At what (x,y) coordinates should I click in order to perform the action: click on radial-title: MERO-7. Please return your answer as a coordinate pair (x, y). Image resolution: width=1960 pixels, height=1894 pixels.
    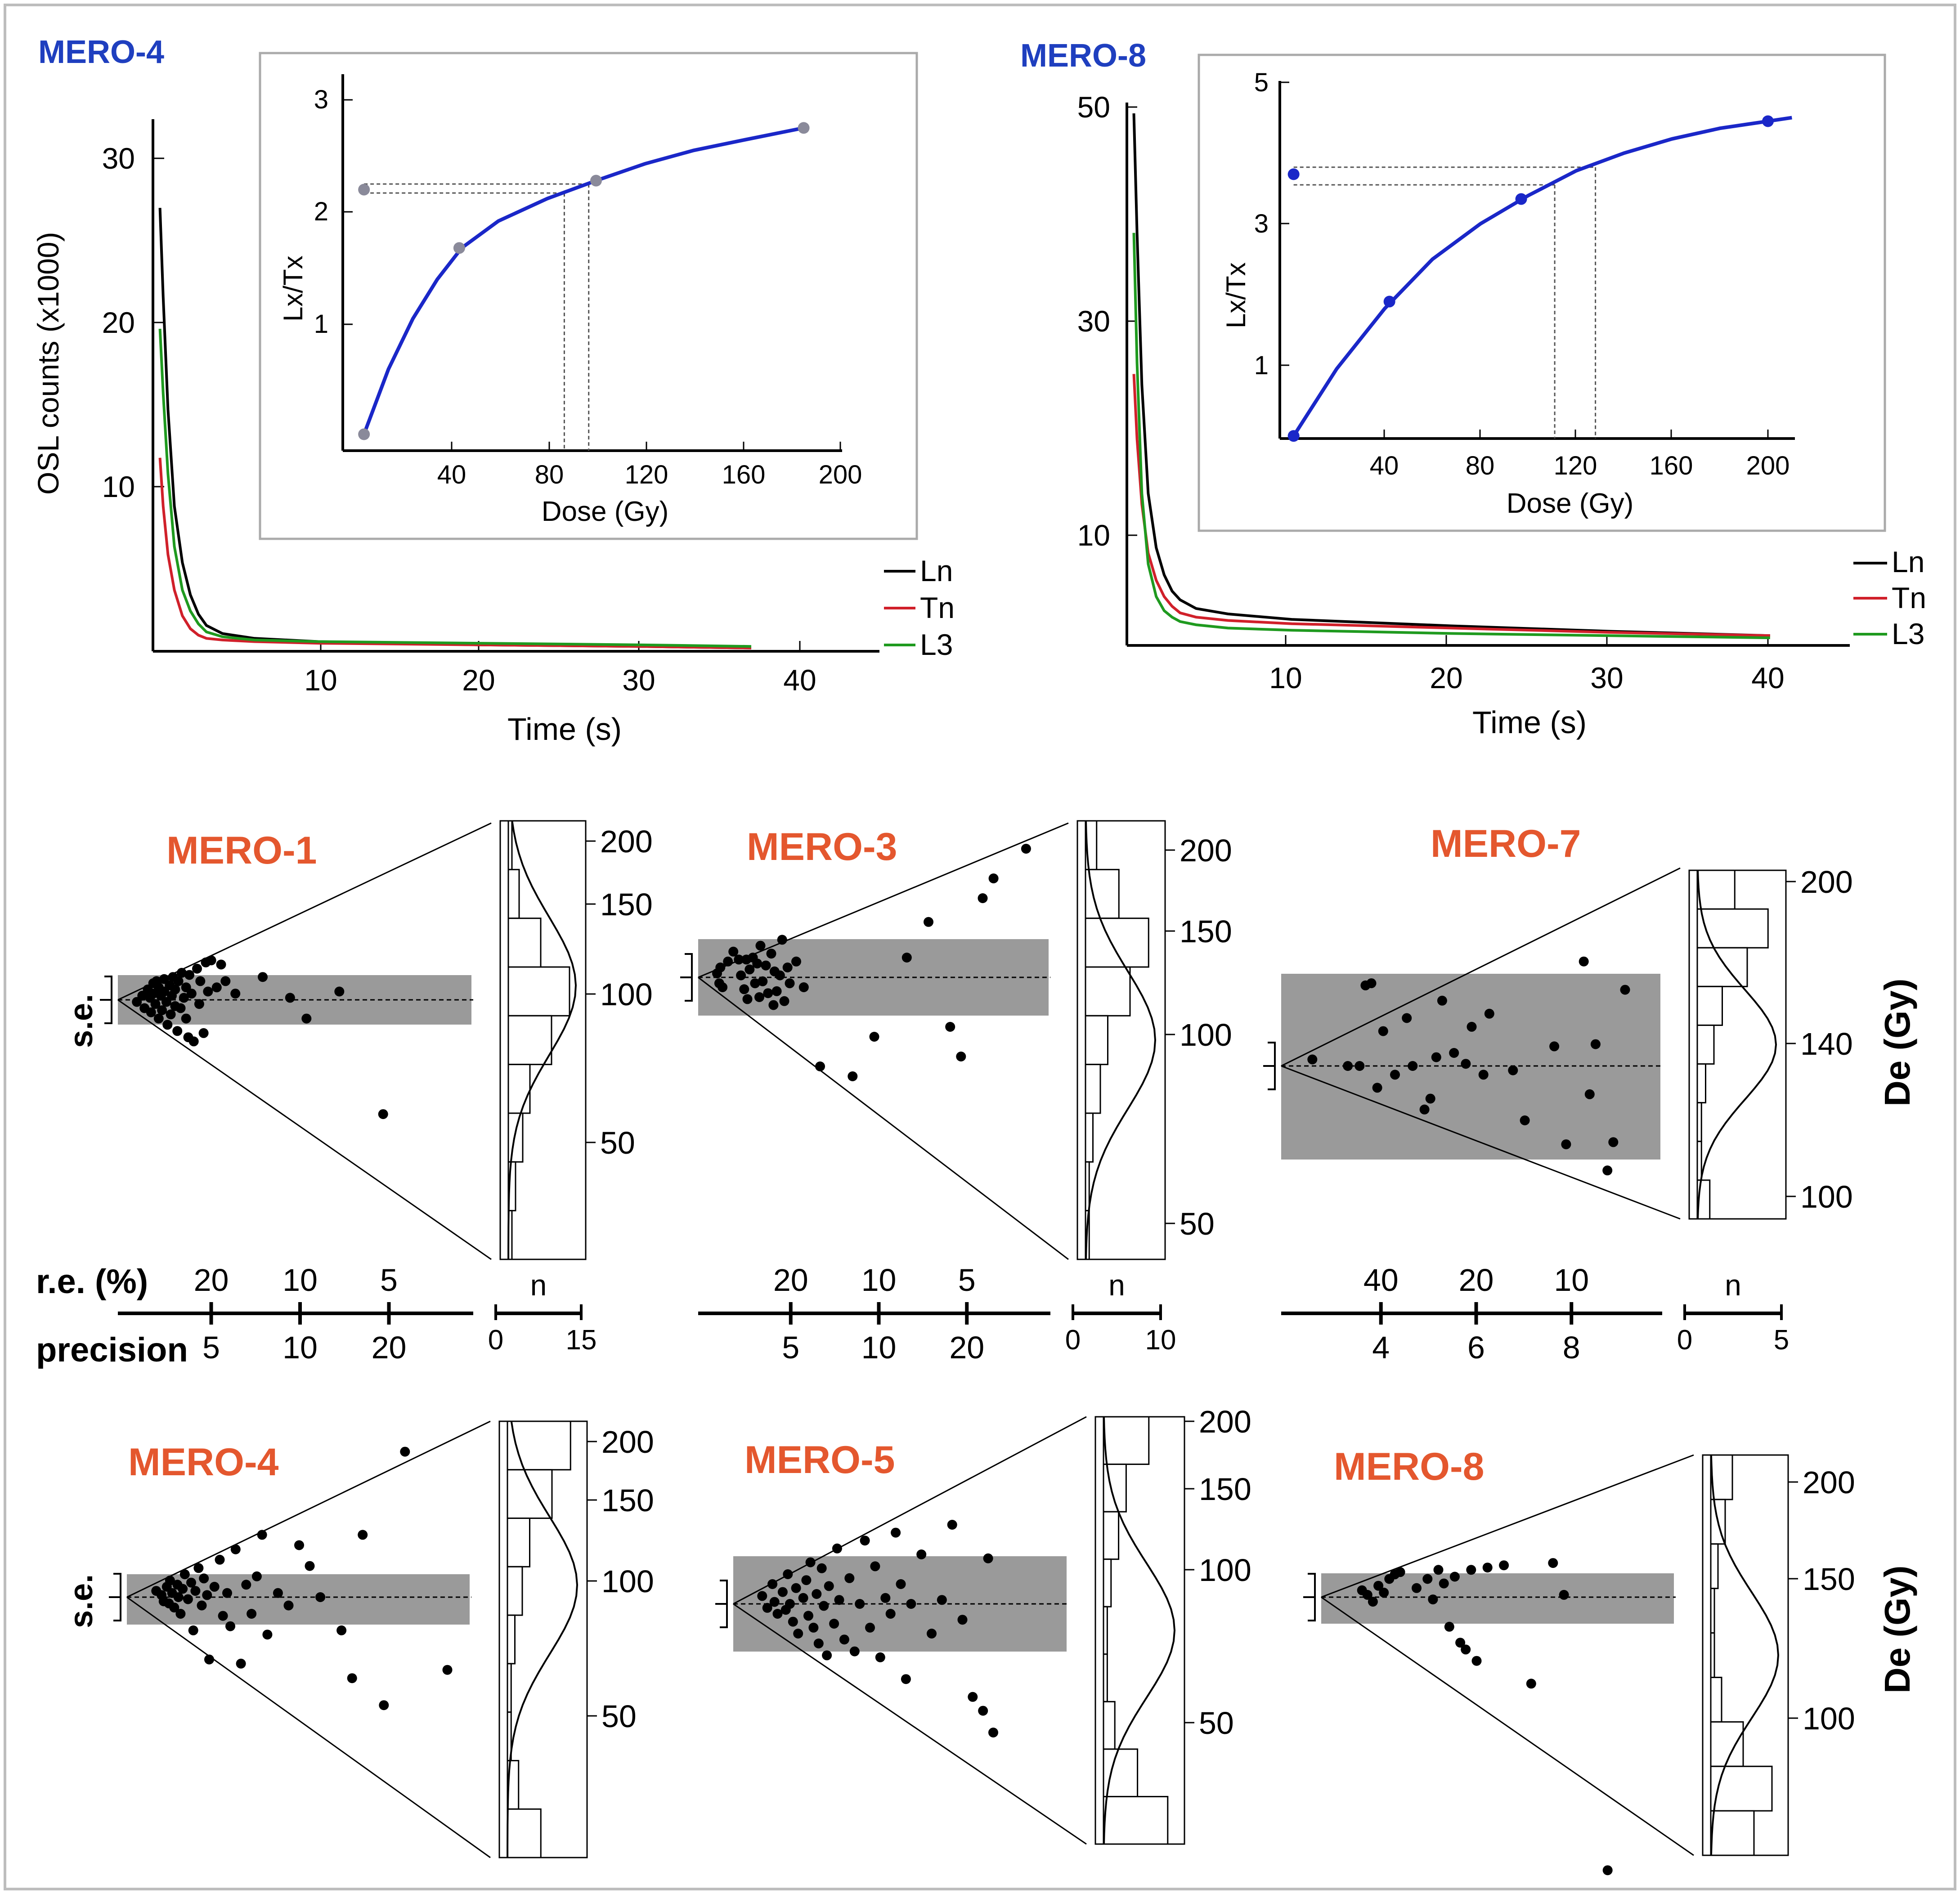
    Looking at the image, I should click on (1506, 843).